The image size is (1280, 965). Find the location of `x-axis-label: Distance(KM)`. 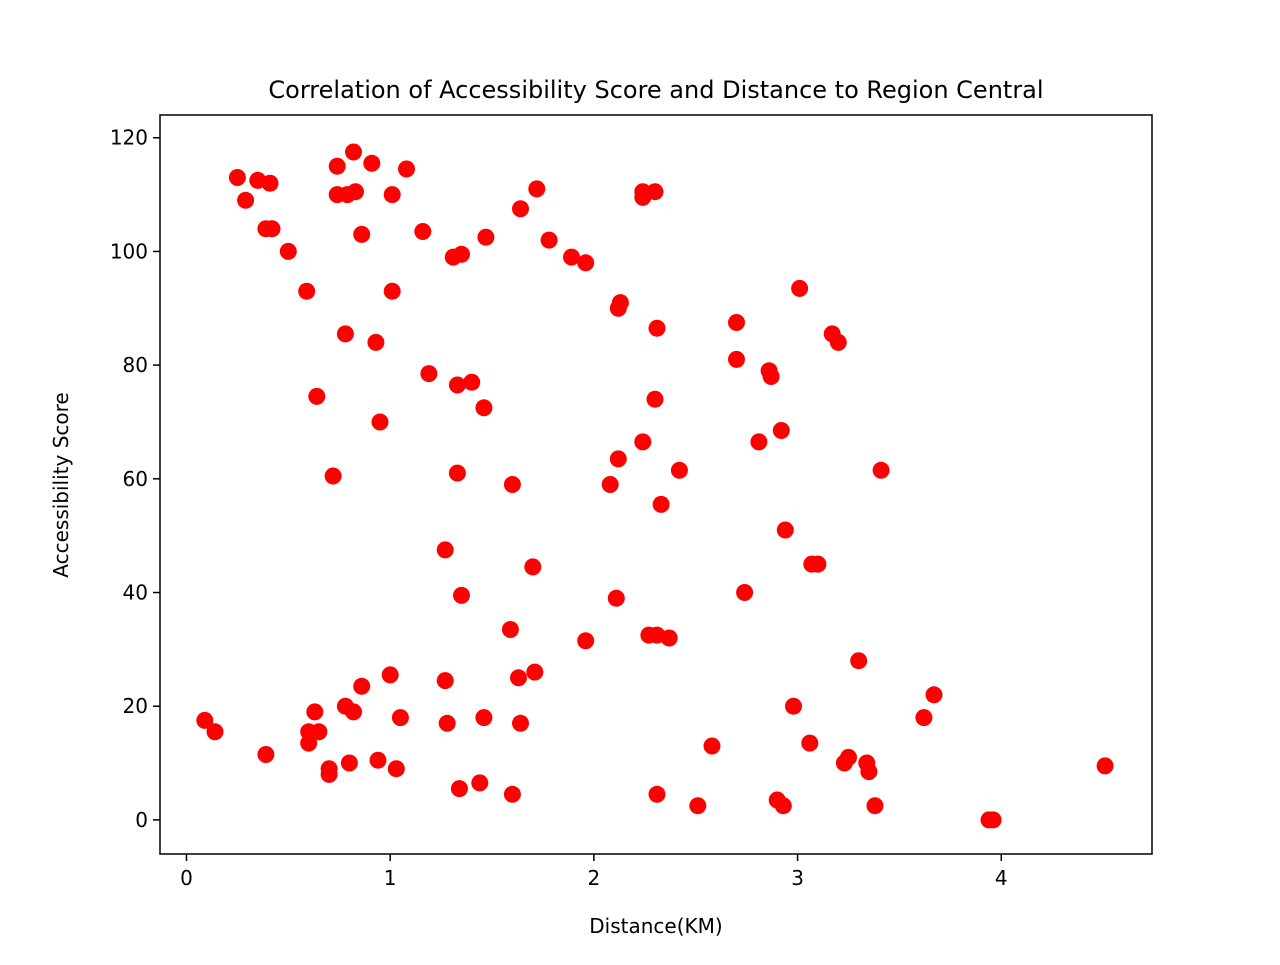

x-axis-label: Distance(KM) is located at coordinates (655, 926).